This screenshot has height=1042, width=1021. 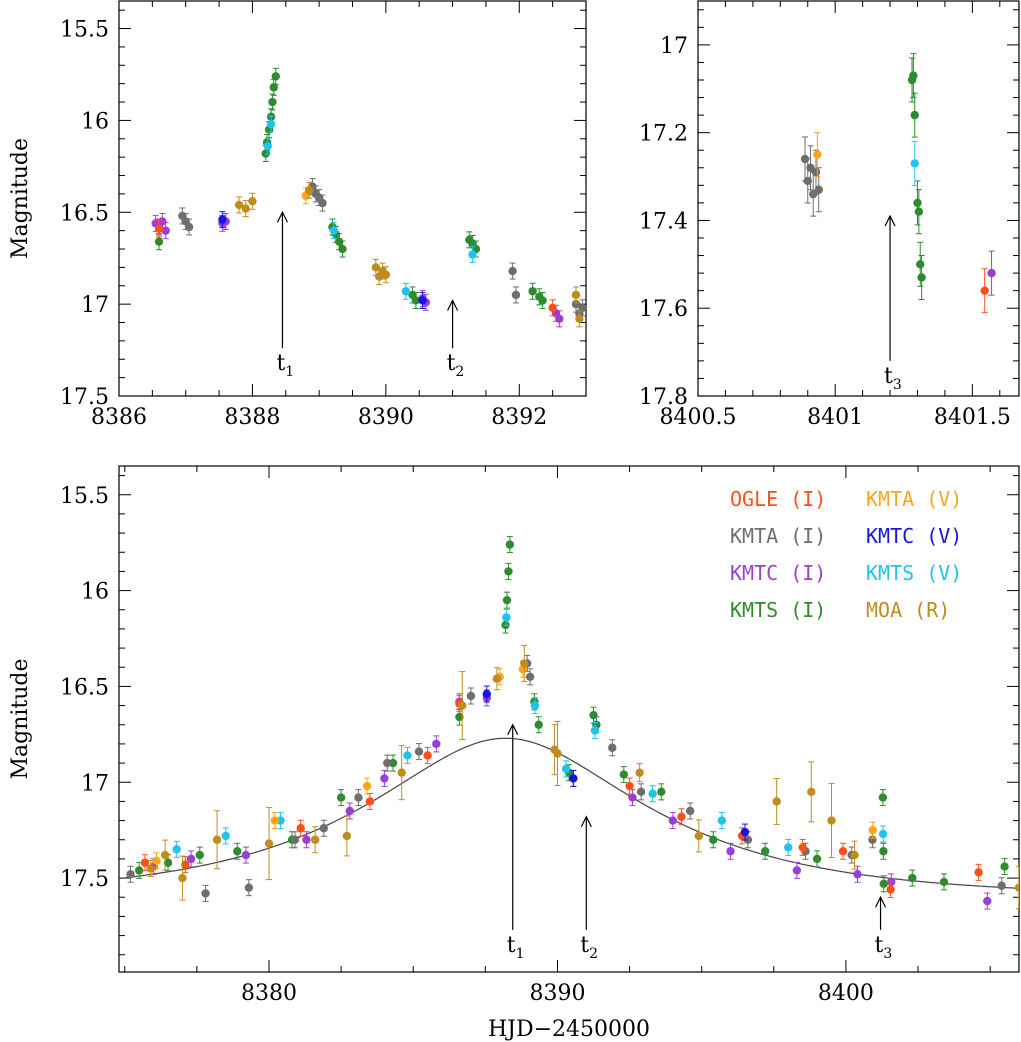 I want to click on legend-entry: KMTA (I), so click(x=778, y=536).